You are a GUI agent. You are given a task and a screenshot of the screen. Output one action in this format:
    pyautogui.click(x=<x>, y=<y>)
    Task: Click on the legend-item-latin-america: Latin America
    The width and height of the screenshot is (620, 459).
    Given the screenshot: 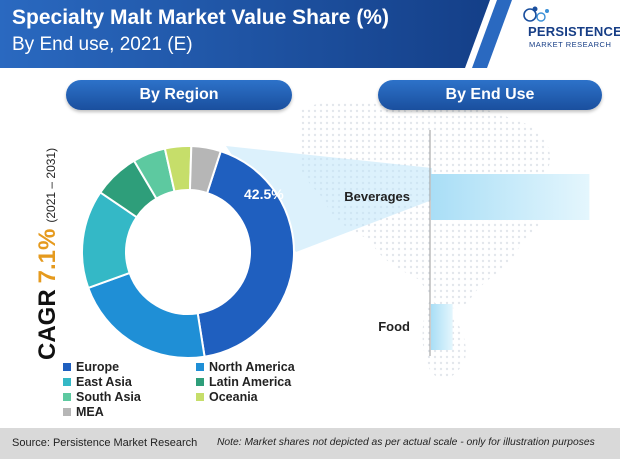 What is the action you would take?
    pyautogui.click(x=243, y=382)
    